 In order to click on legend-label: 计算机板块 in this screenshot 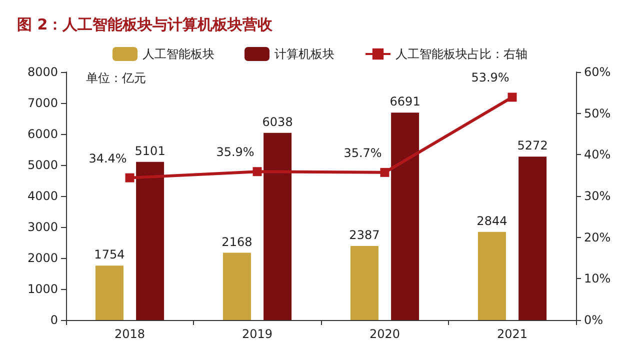, I will do `click(304, 54)`.